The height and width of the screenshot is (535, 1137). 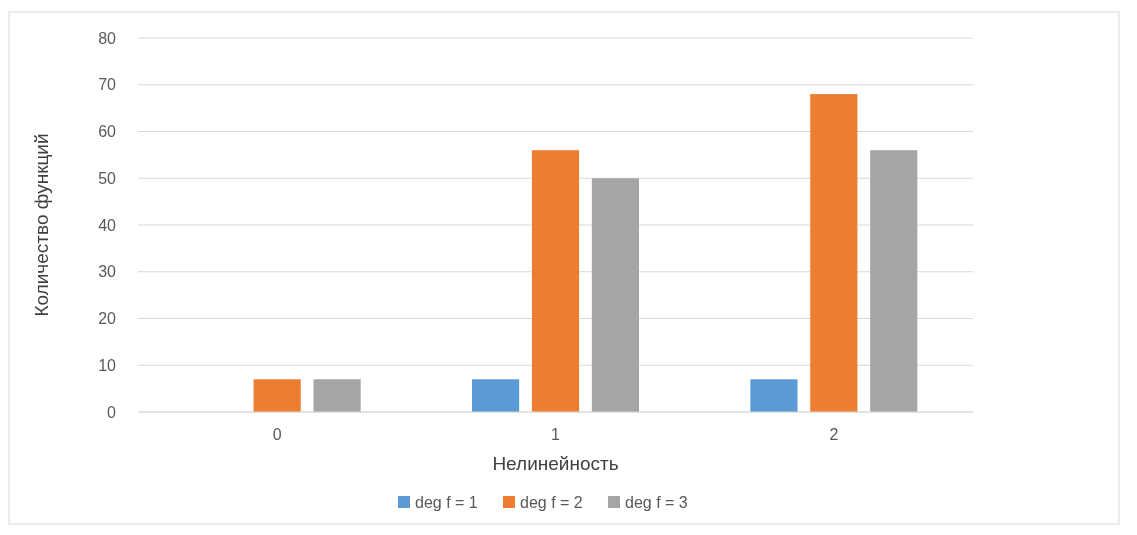 I want to click on y-tick-label: 30, so click(x=107, y=272).